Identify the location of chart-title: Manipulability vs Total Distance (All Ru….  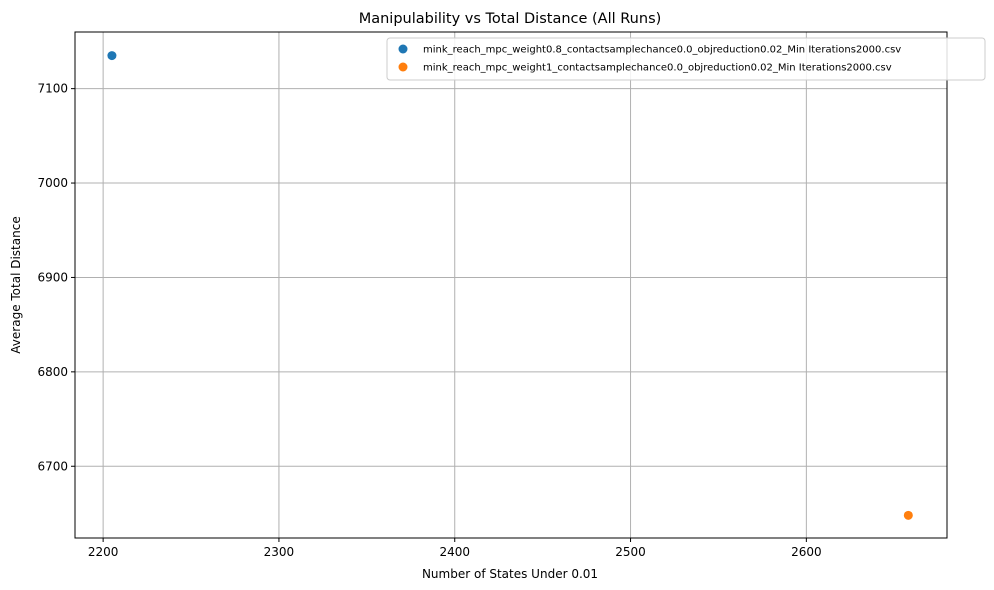
(510, 19).